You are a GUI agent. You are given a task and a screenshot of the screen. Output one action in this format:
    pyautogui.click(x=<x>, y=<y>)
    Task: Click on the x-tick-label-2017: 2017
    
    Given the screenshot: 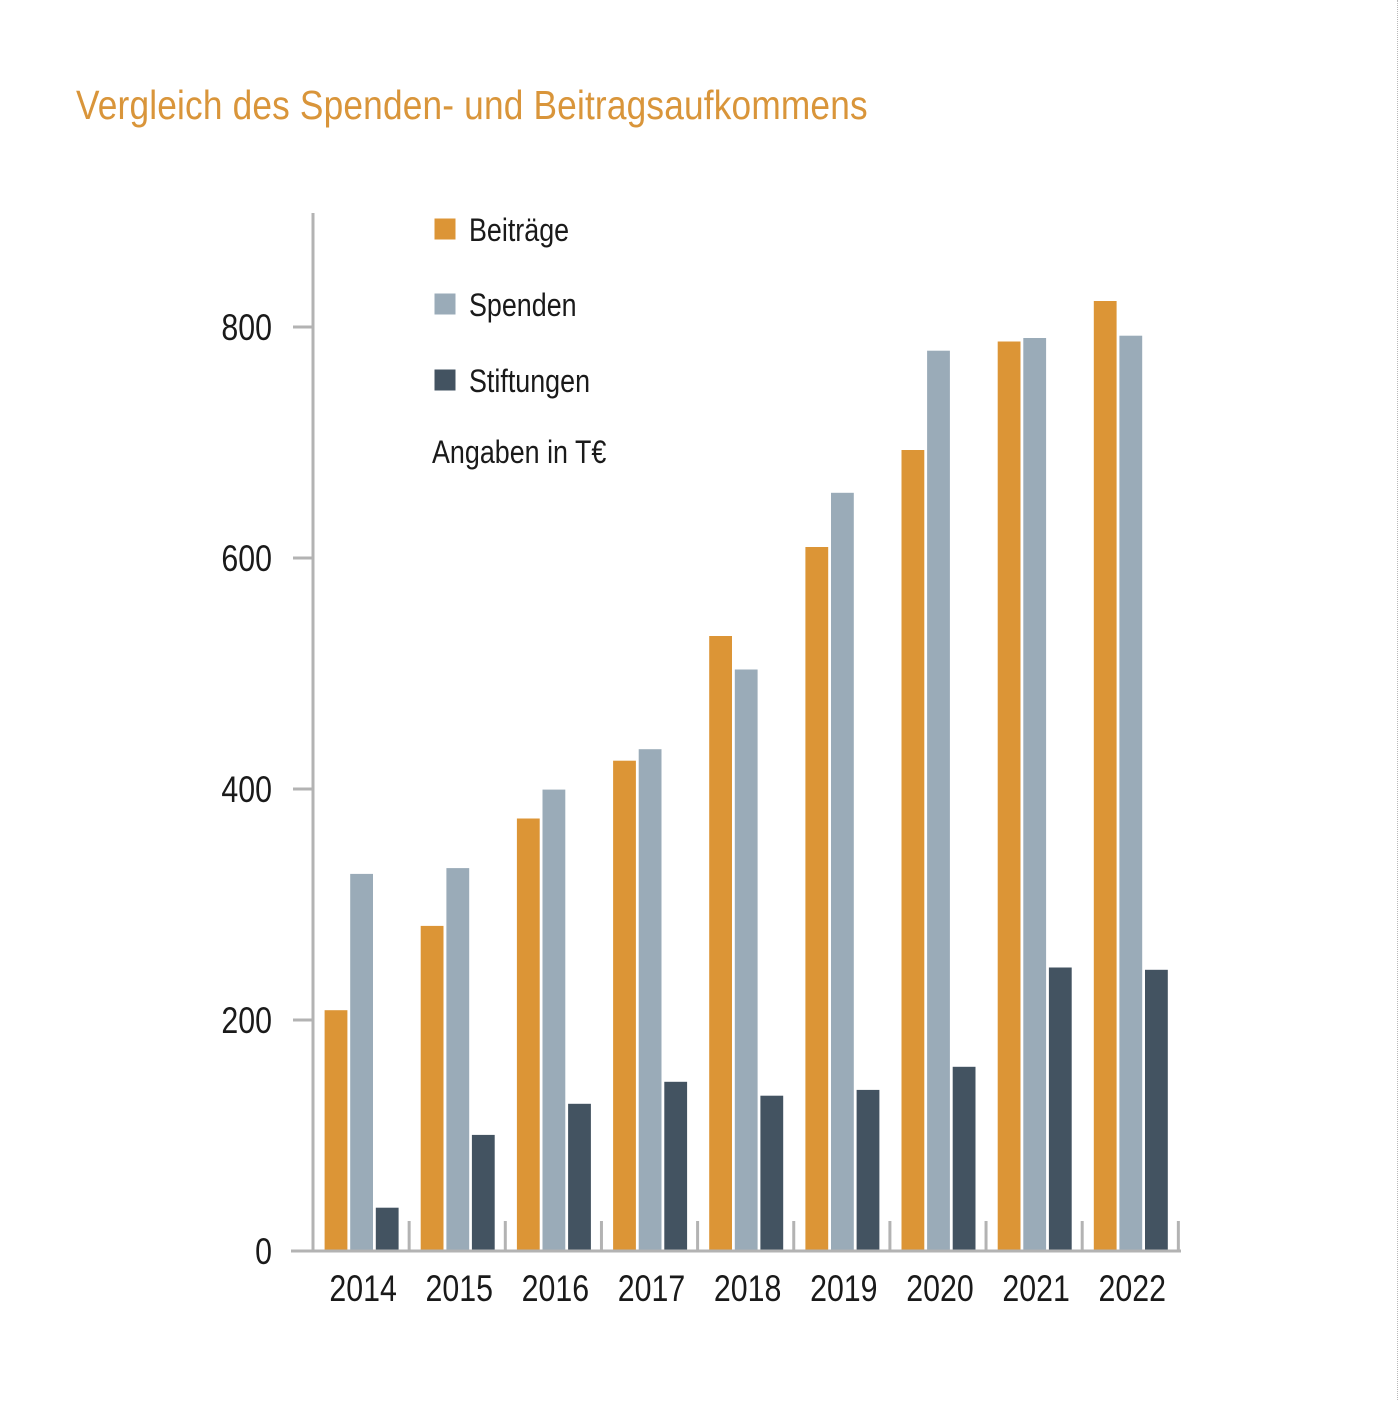 What is the action you would take?
    pyautogui.click(x=651, y=1289)
    